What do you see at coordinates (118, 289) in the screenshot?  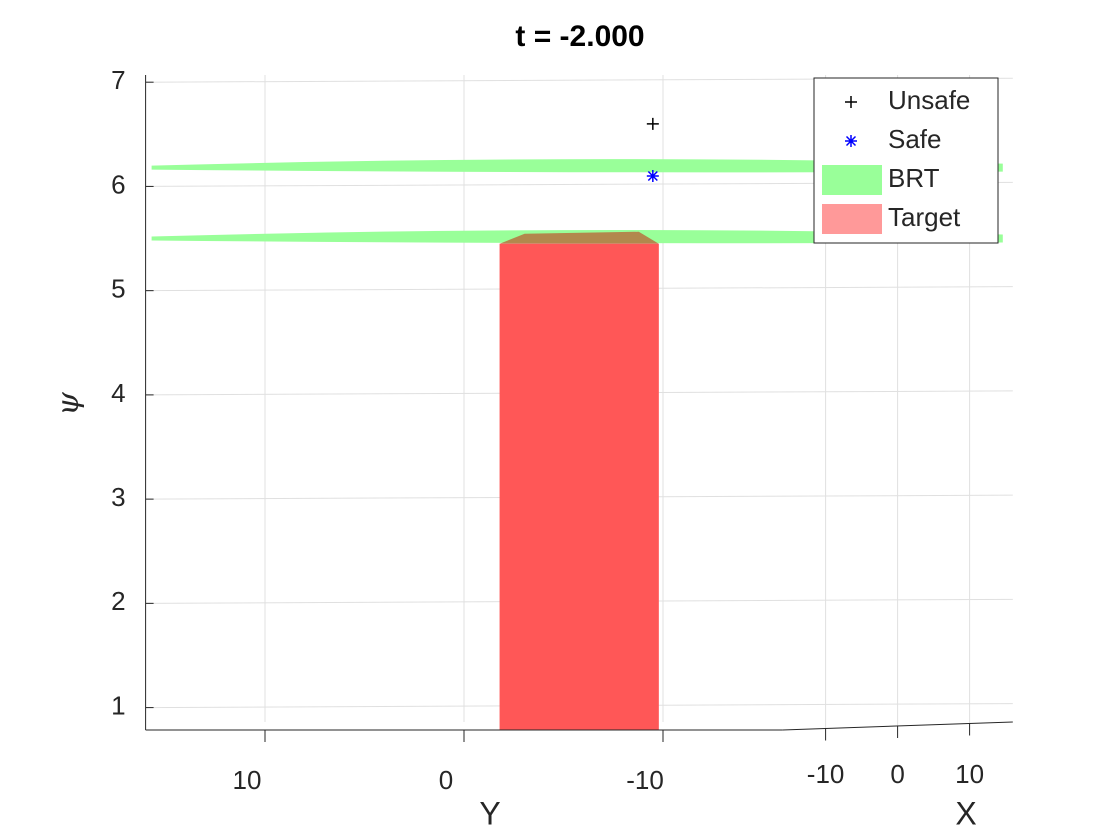 I see `z-tick-label: 5` at bounding box center [118, 289].